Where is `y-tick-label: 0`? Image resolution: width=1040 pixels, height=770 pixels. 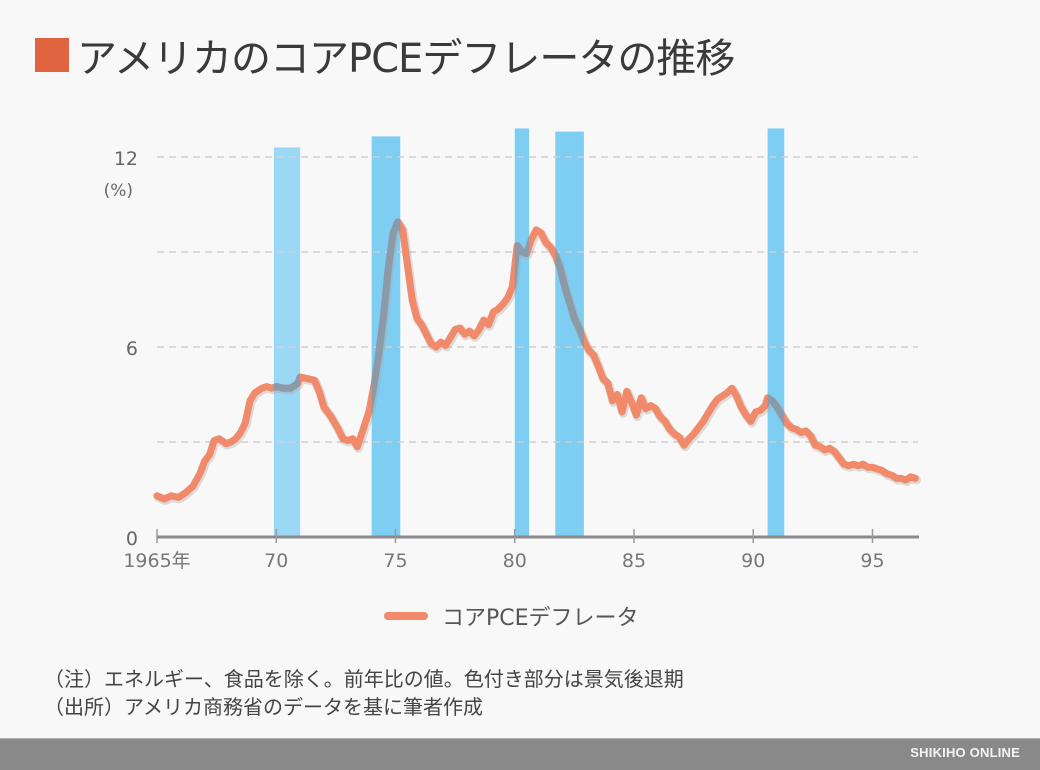
y-tick-label: 0 is located at coordinates (132, 539).